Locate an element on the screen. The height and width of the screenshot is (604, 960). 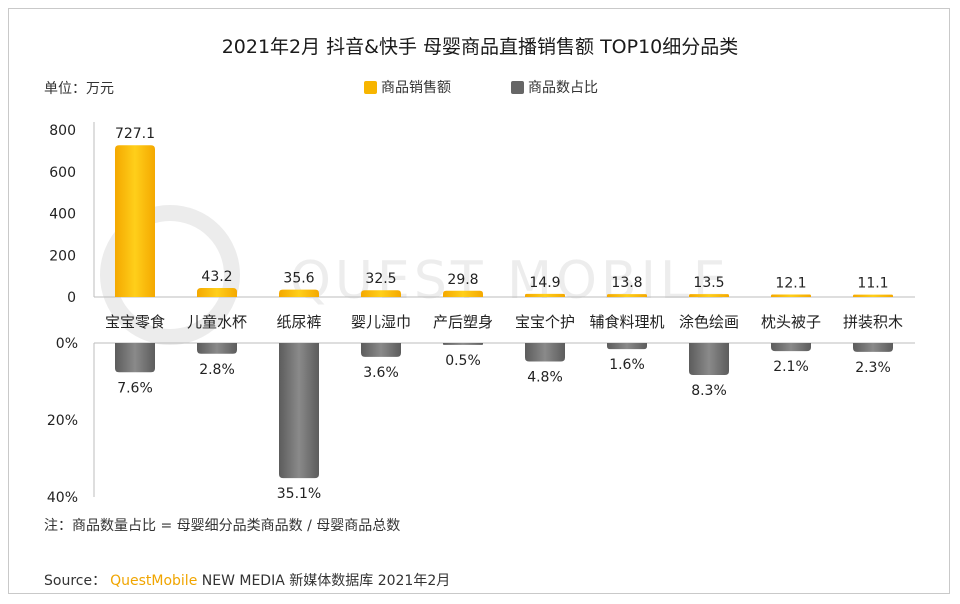
category-label: 婴儿湿巾 is located at coordinates (381, 322).